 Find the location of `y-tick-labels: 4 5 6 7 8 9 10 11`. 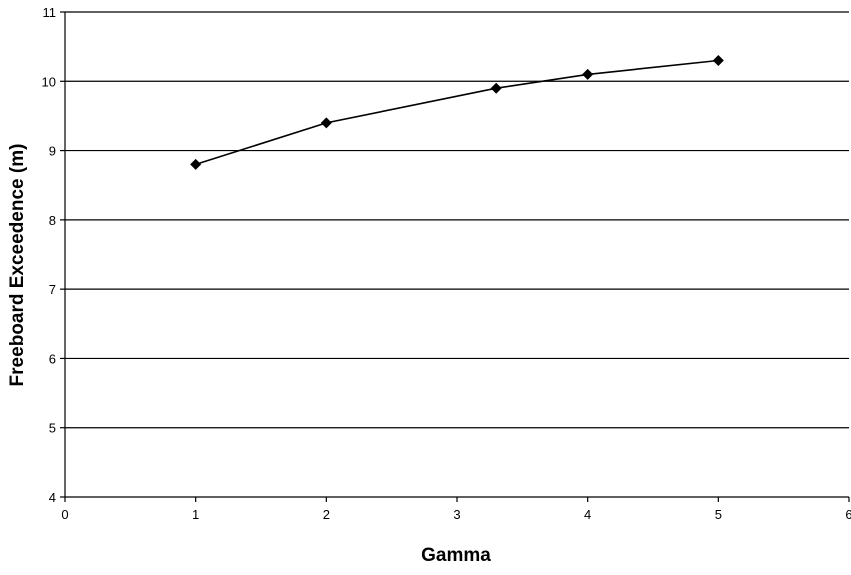

y-tick-labels: 4 5 6 7 8 9 10 11 is located at coordinates (49, 255).